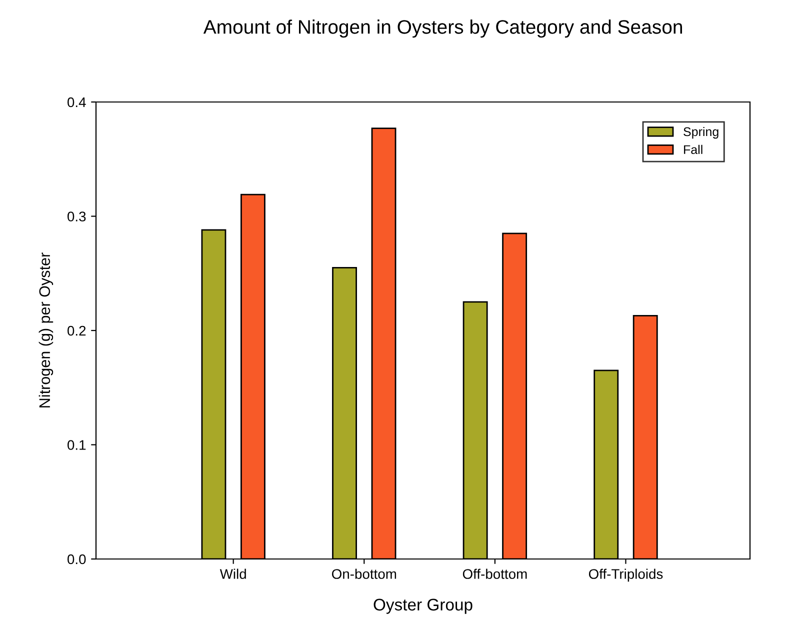 The height and width of the screenshot is (636, 806). I want to click on y-tick-label: 0.1, so click(77, 445).